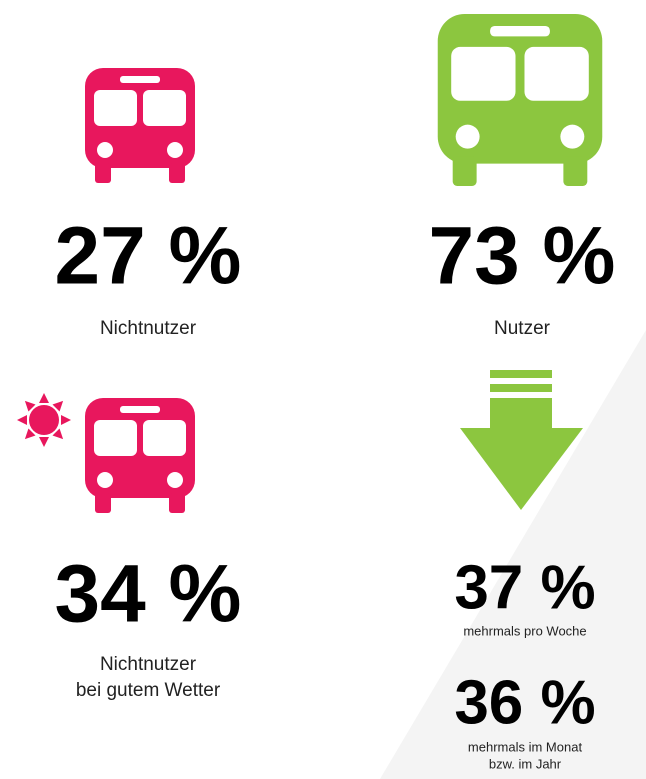 The height and width of the screenshot is (779, 646). Describe the element at coordinates (524, 587) in the screenshot. I see `stat-value: 37 %` at that location.